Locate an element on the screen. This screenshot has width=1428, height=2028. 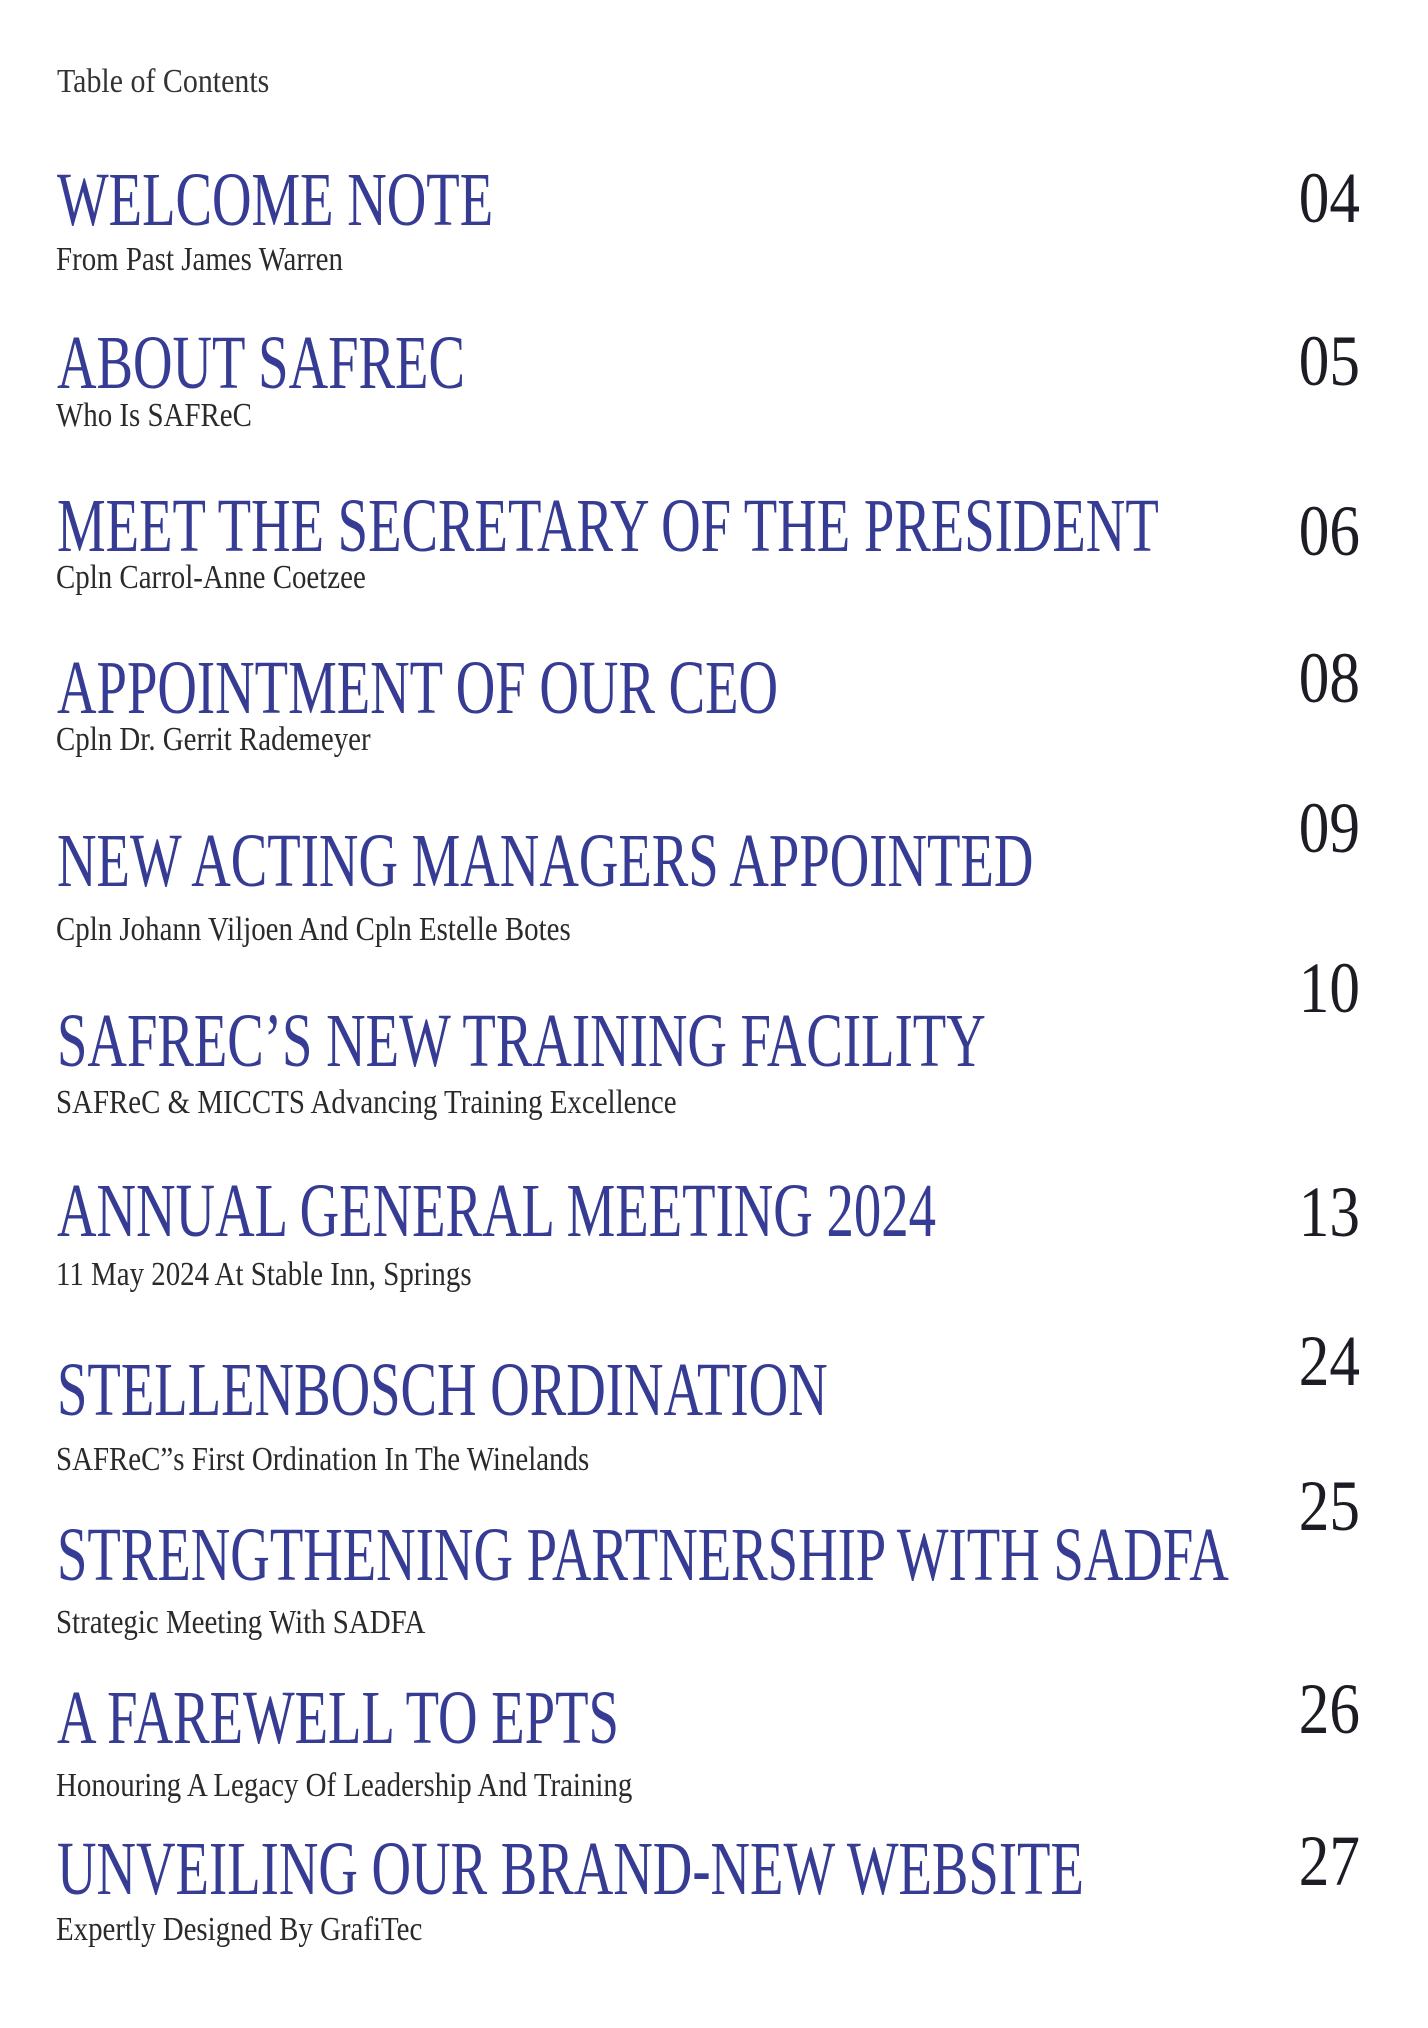
toc-entry-page-number: 05 is located at coordinates (1329, 361).